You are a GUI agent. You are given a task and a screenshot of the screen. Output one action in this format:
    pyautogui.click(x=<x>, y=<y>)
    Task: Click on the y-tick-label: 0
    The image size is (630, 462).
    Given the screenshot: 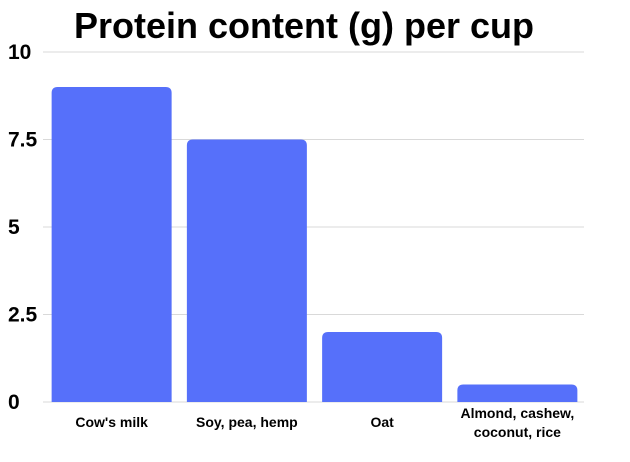 What is the action you would take?
    pyautogui.click(x=14, y=402)
    